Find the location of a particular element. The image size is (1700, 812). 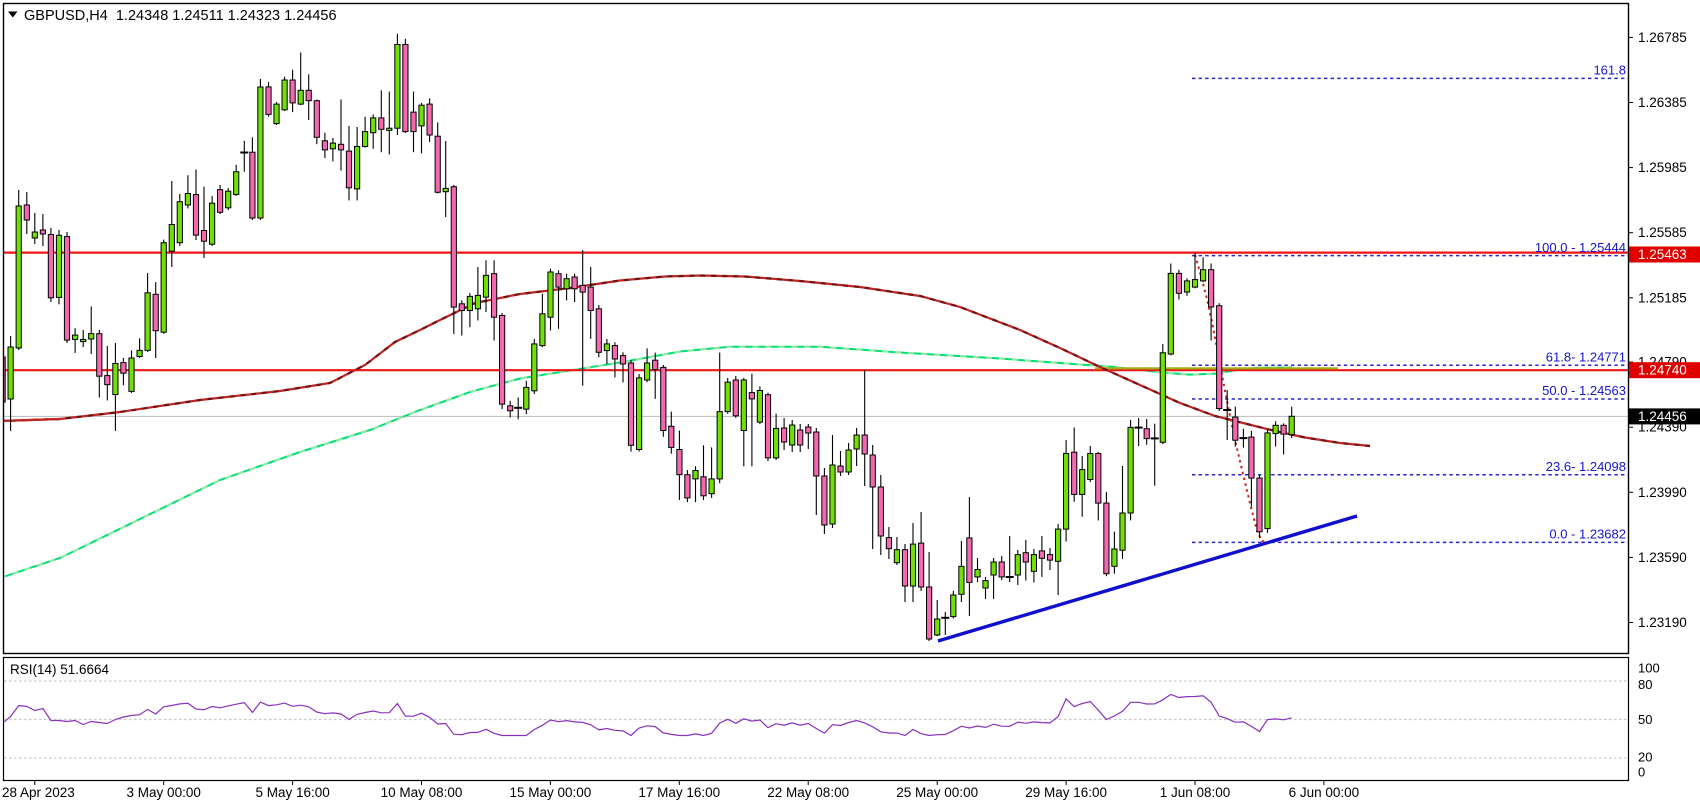

svg-text: 15 May 00:00 is located at coordinates (550, 792).